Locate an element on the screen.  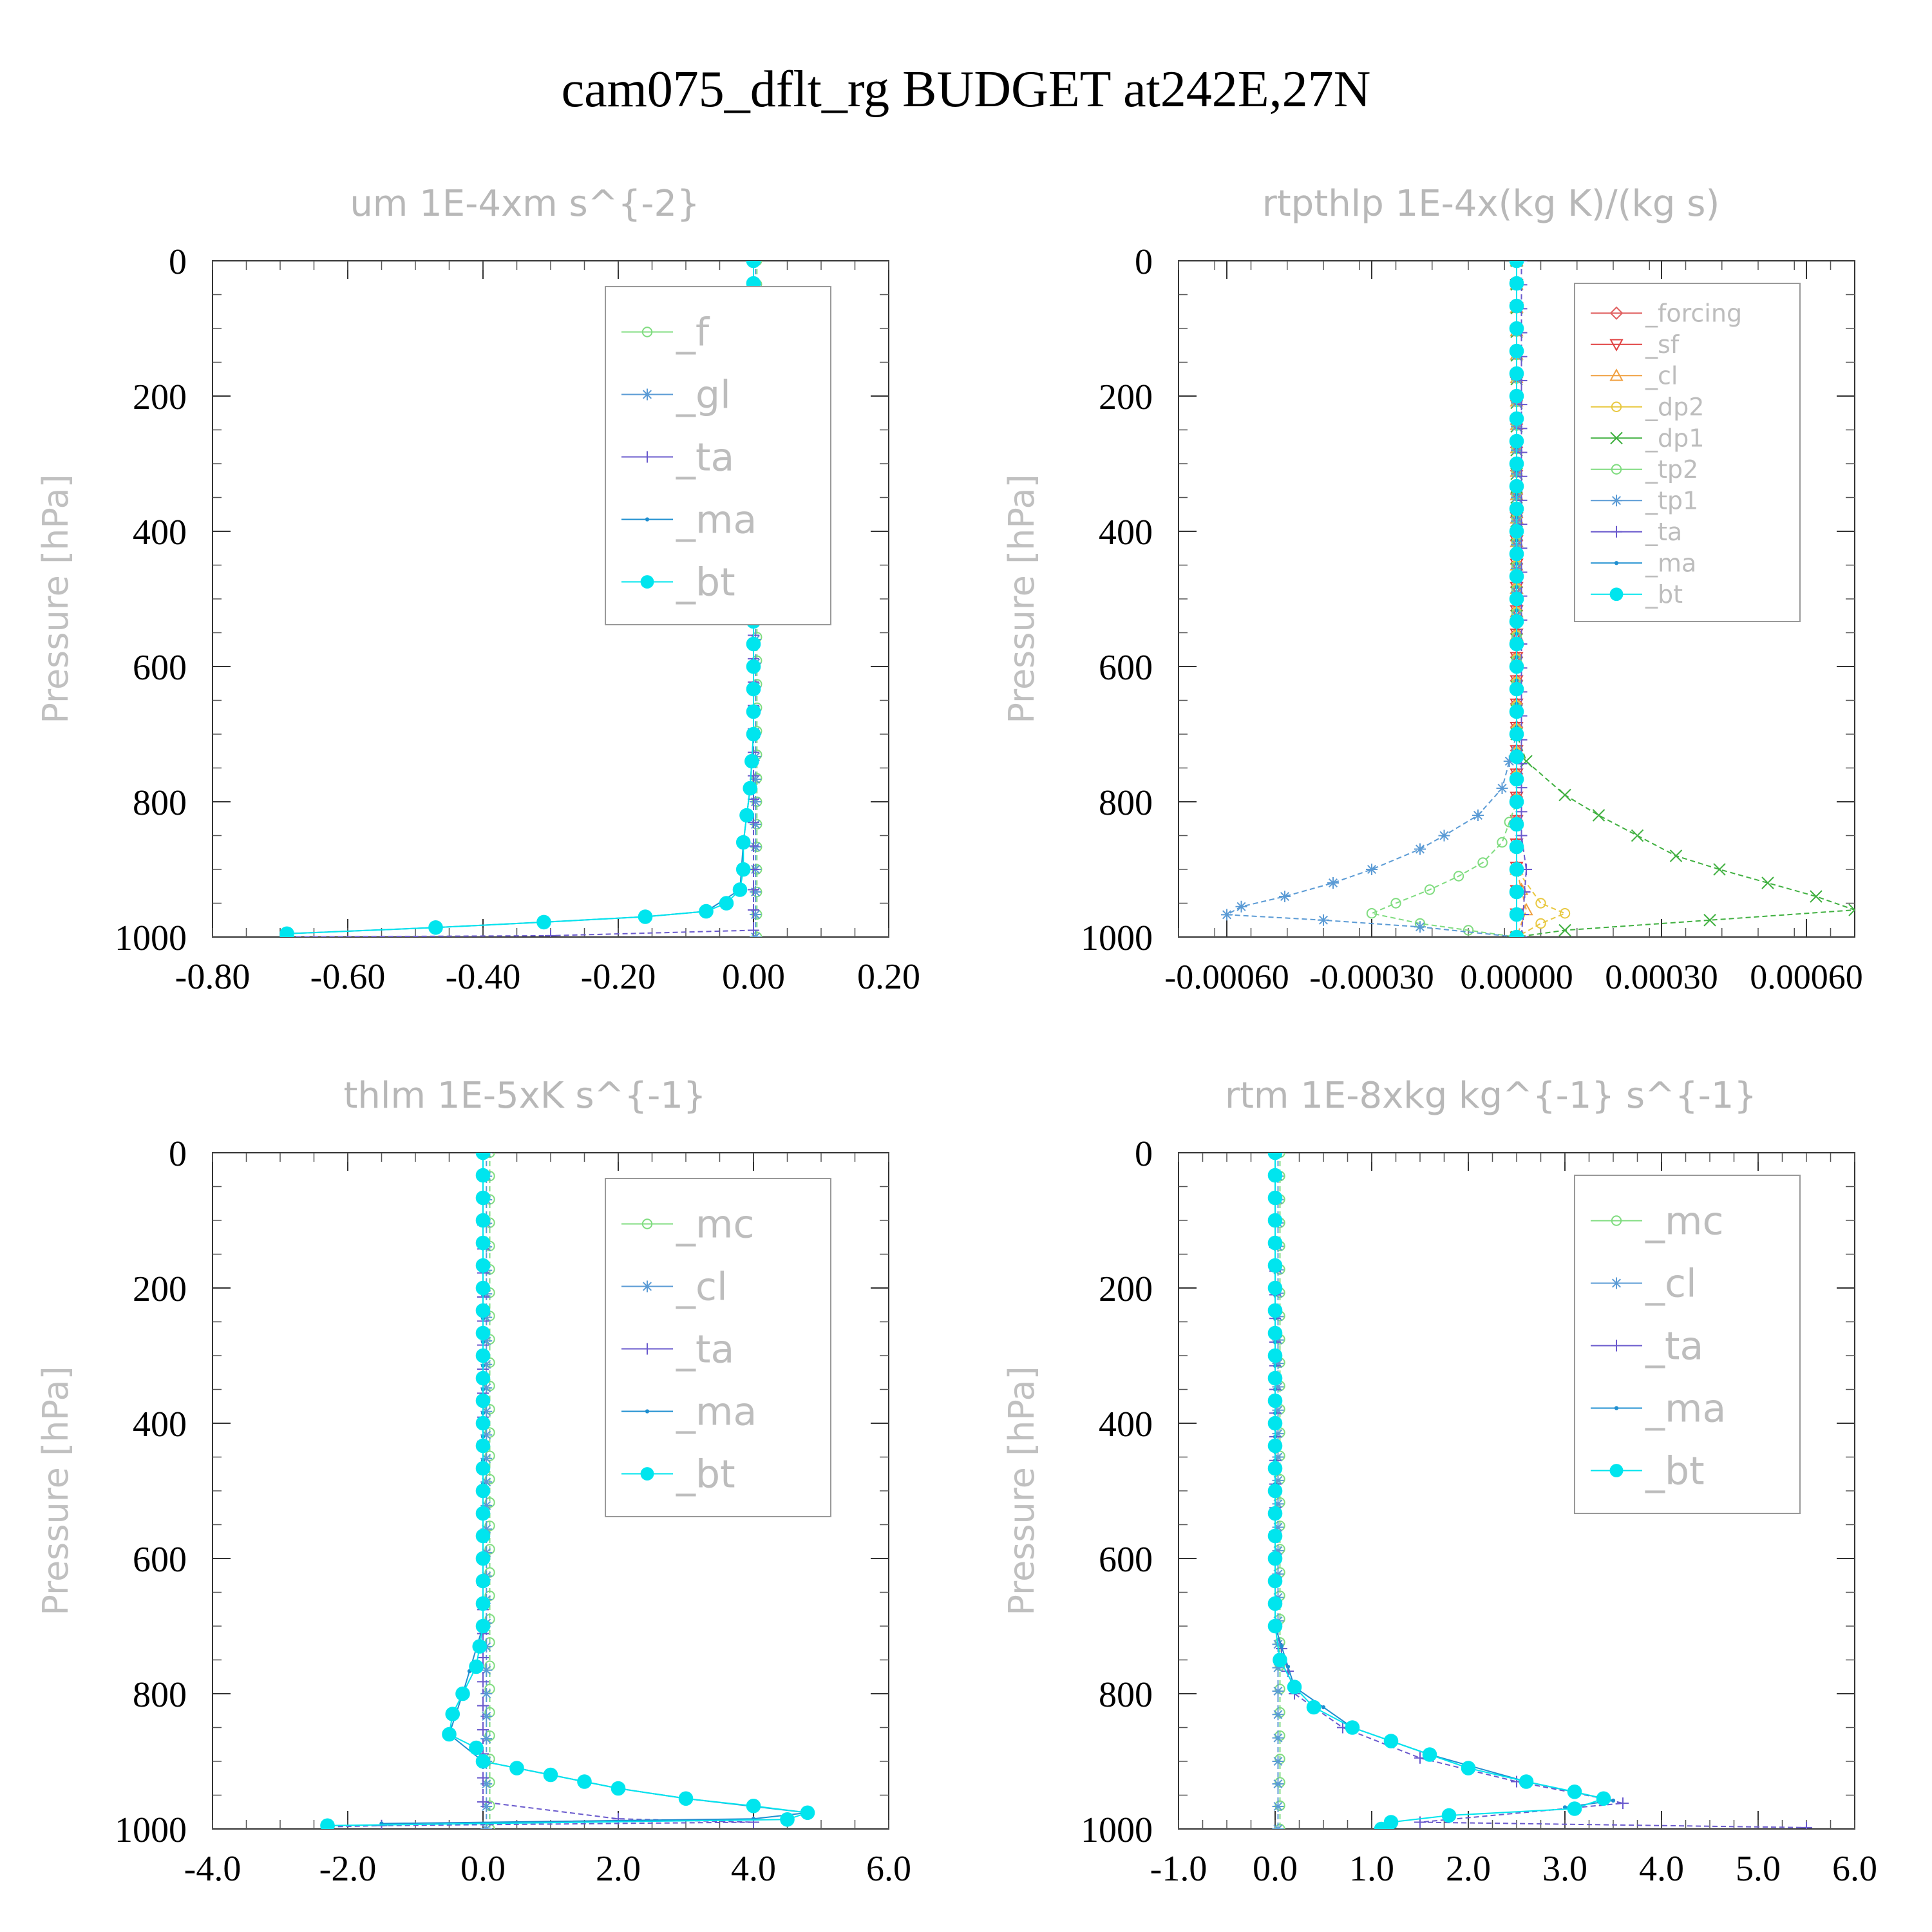
series-marker-ma is located at coordinates (1613, 1801).